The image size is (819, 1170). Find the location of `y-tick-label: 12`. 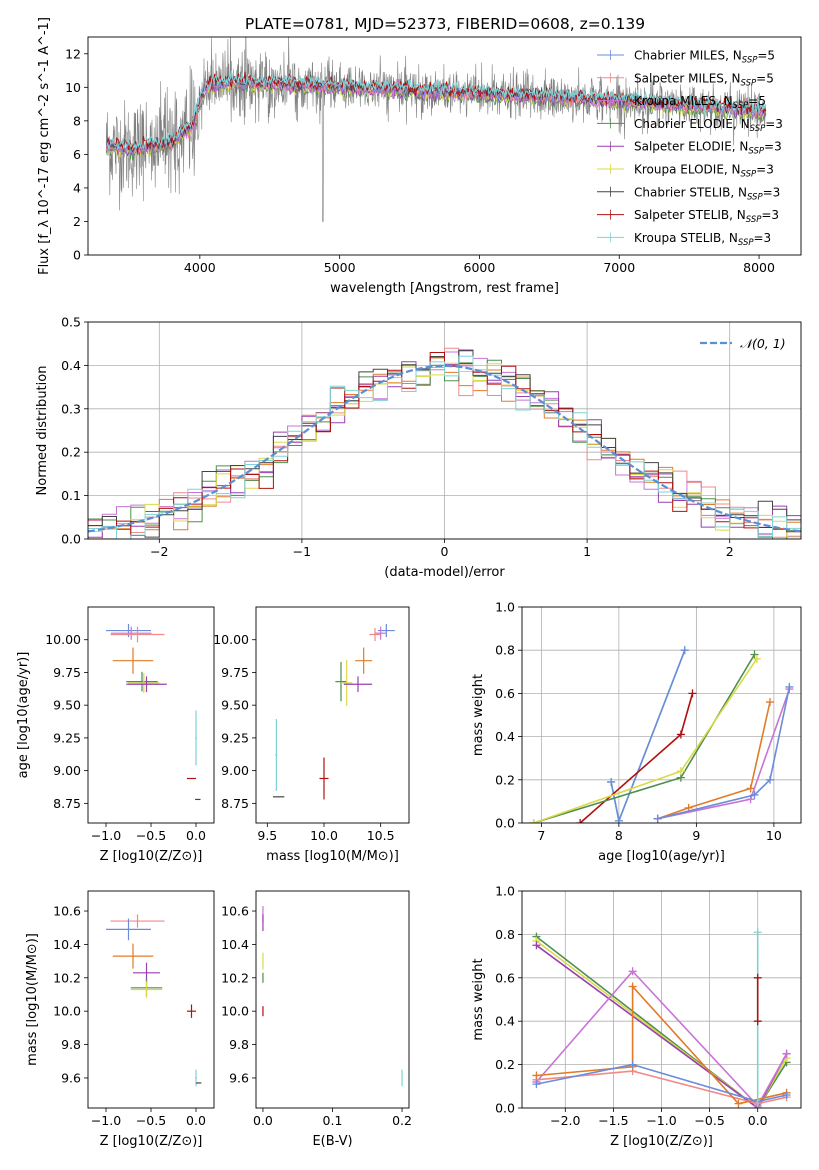

y-tick-label: 12 is located at coordinates (73, 53).